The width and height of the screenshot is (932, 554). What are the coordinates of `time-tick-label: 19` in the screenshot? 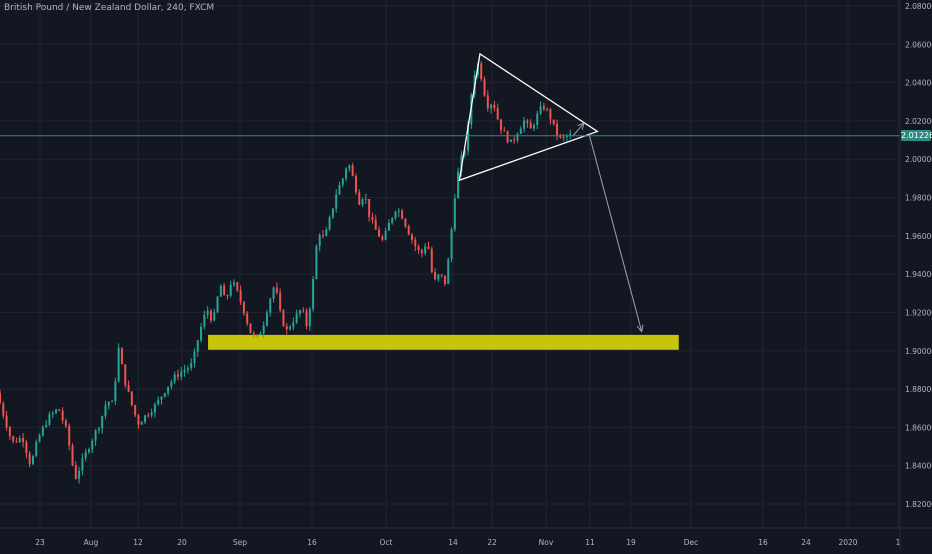 It's located at (631, 542).